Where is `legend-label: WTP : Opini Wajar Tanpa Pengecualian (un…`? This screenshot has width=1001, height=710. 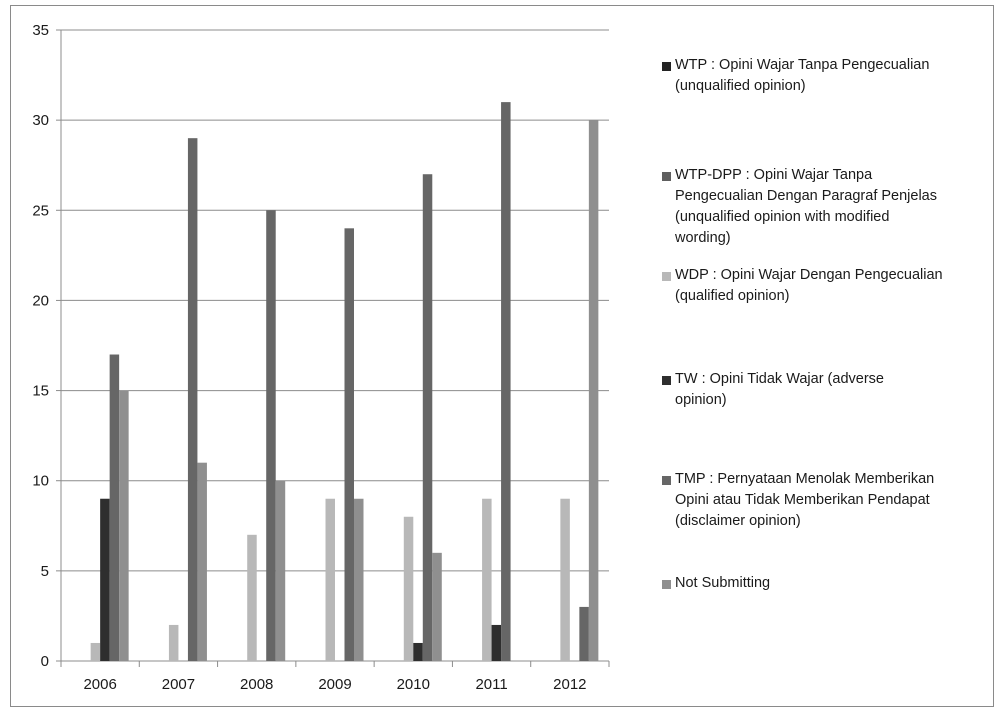
legend-label: WTP : Opini Wajar Tanpa Pengecualian (un… is located at coordinates (802, 75).